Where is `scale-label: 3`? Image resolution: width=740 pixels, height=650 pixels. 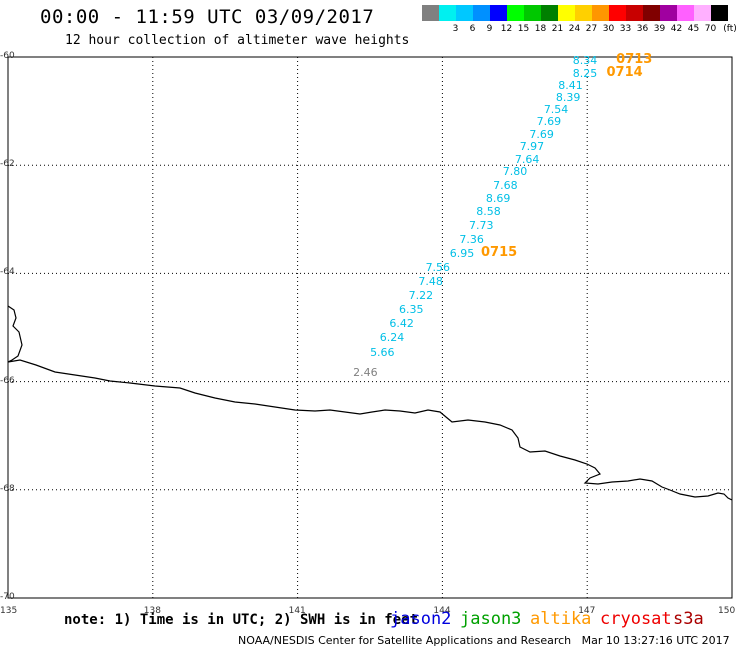 scale-label: 3 is located at coordinates (455, 29).